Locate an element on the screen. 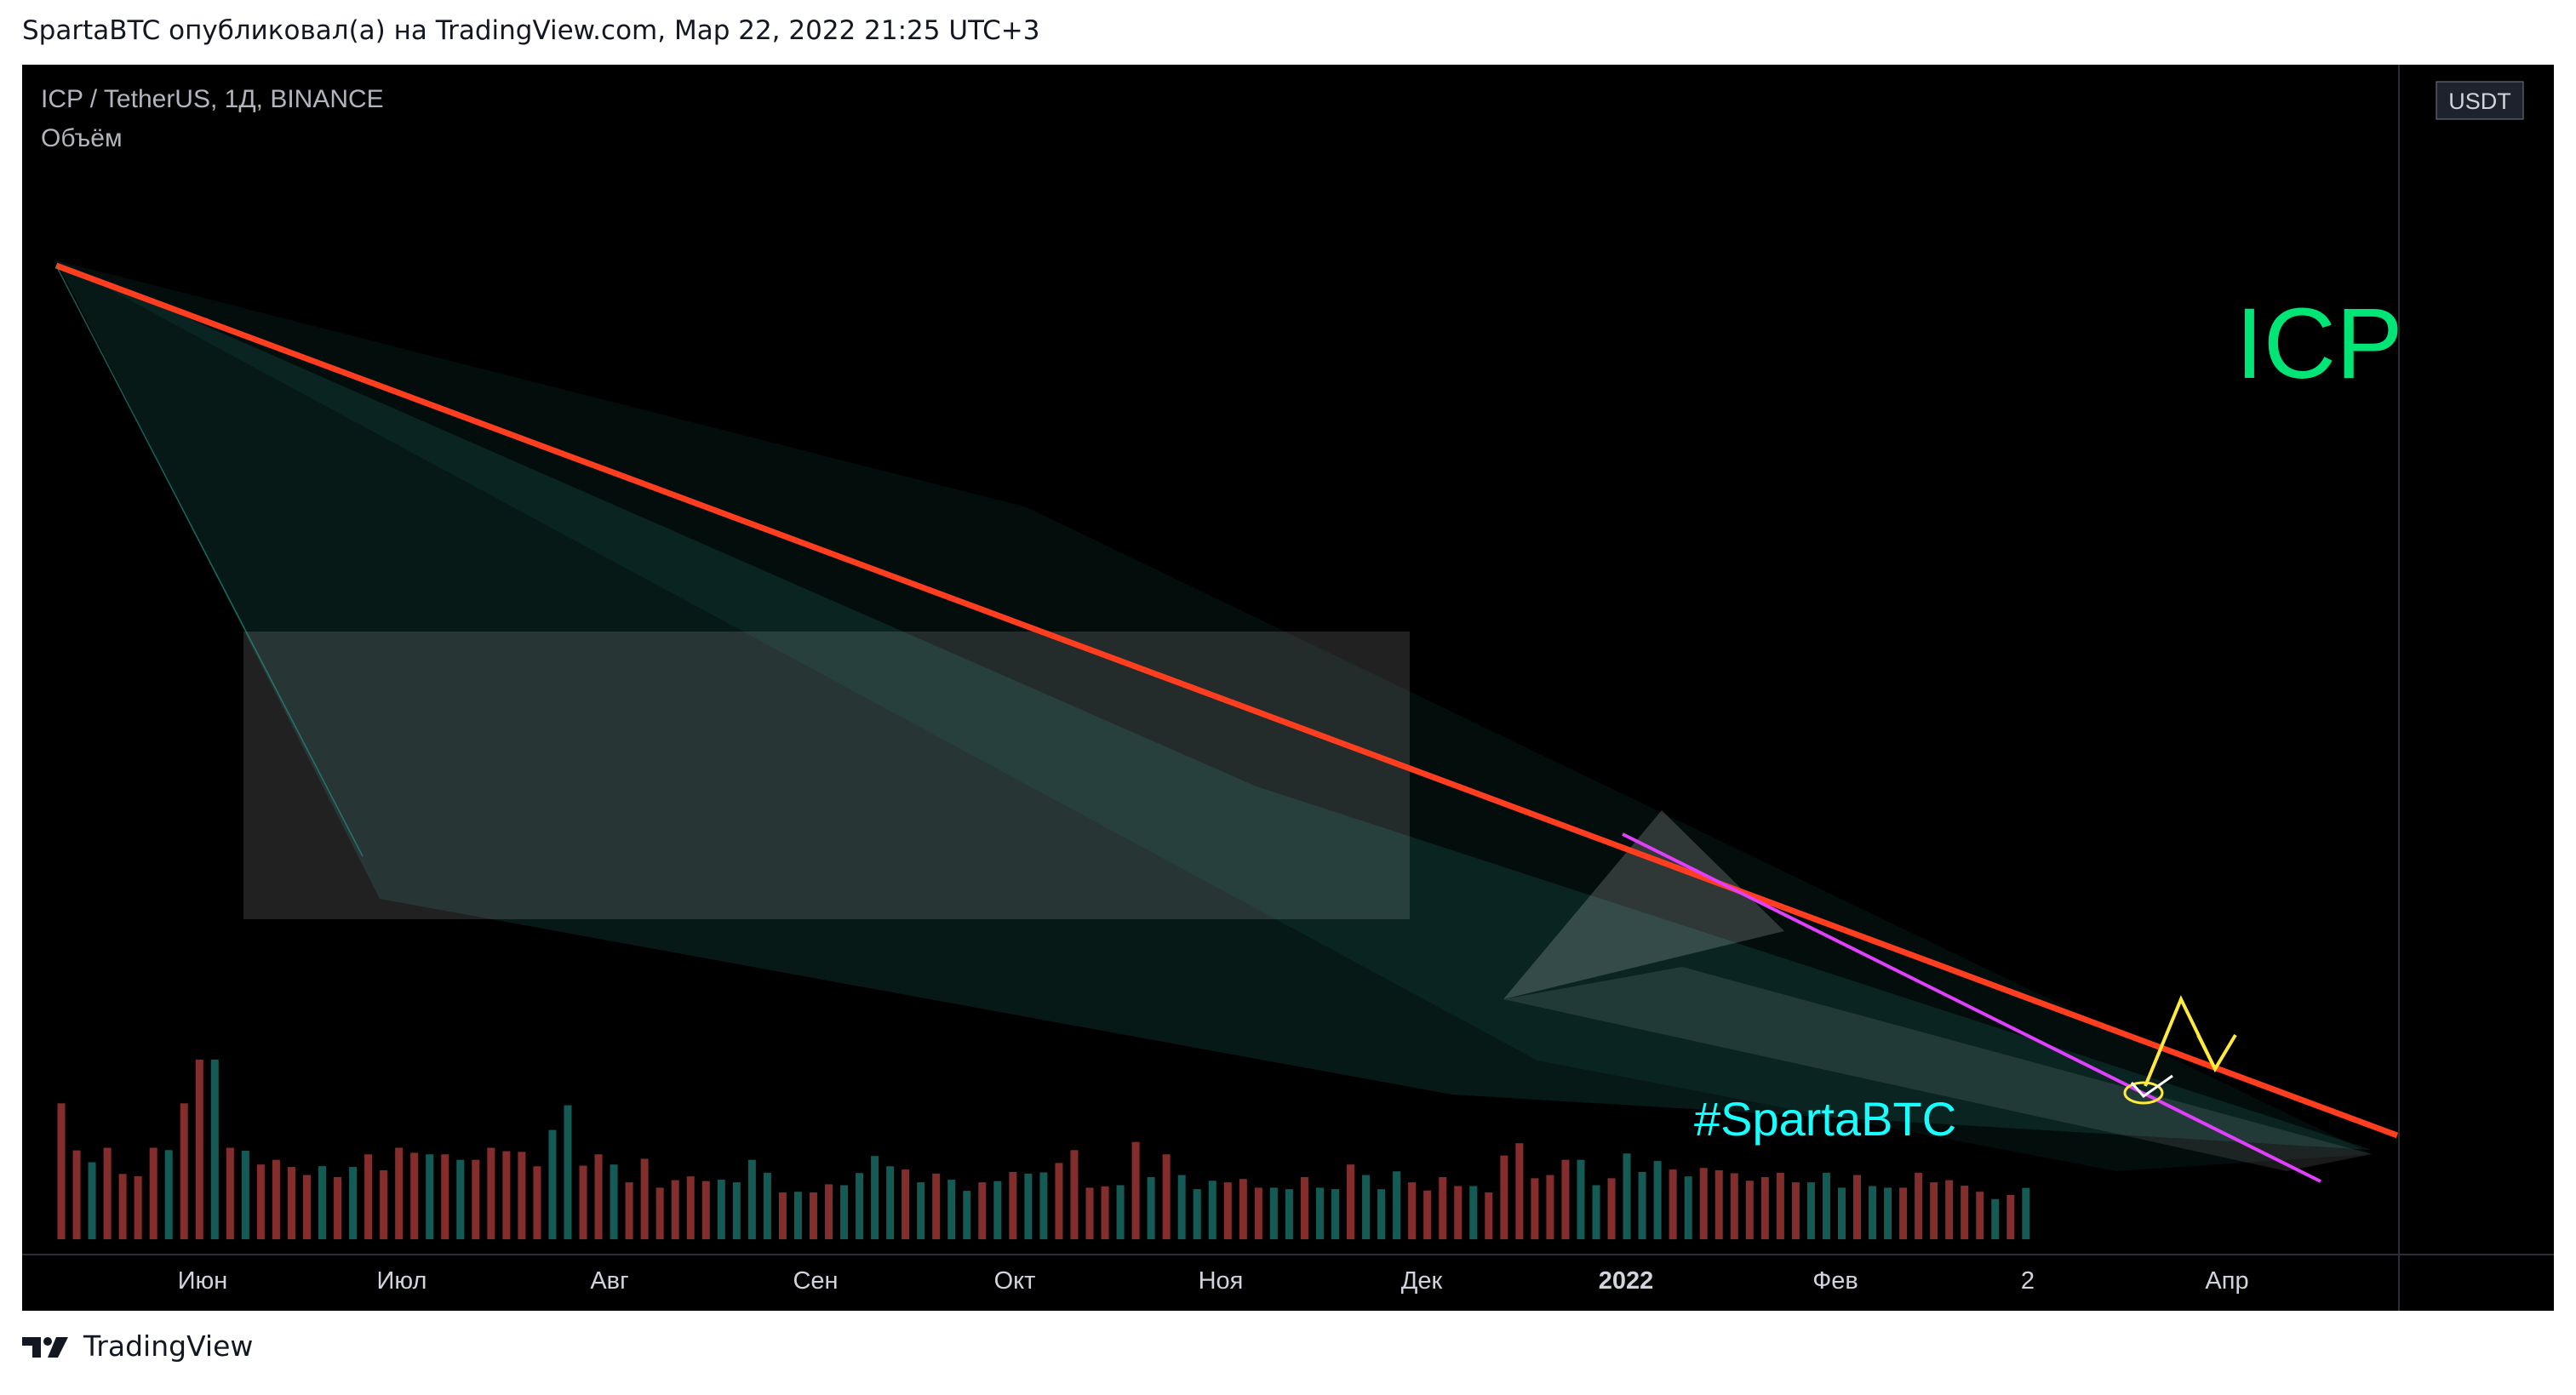 This screenshot has width=2576, height=1395. tradingview-logo-icon is located at coordinates (45, 1347).